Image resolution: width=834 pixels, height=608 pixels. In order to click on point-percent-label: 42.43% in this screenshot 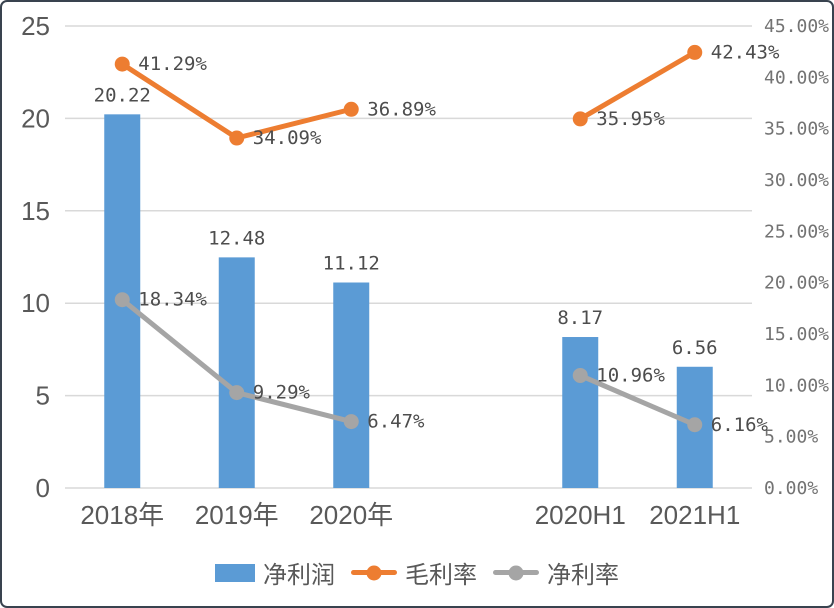, I will do `click(745, 52)`.